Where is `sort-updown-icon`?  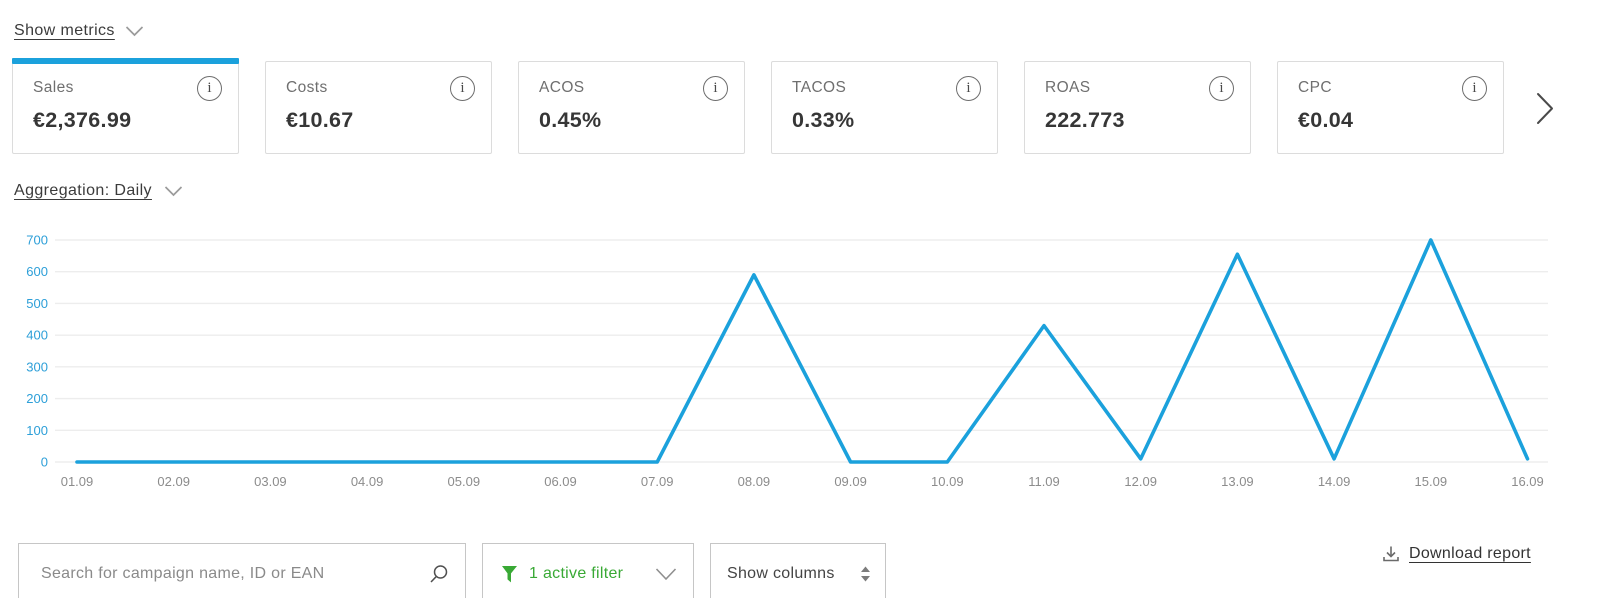 sort-updown-icon is located at coordinates (865, 574).